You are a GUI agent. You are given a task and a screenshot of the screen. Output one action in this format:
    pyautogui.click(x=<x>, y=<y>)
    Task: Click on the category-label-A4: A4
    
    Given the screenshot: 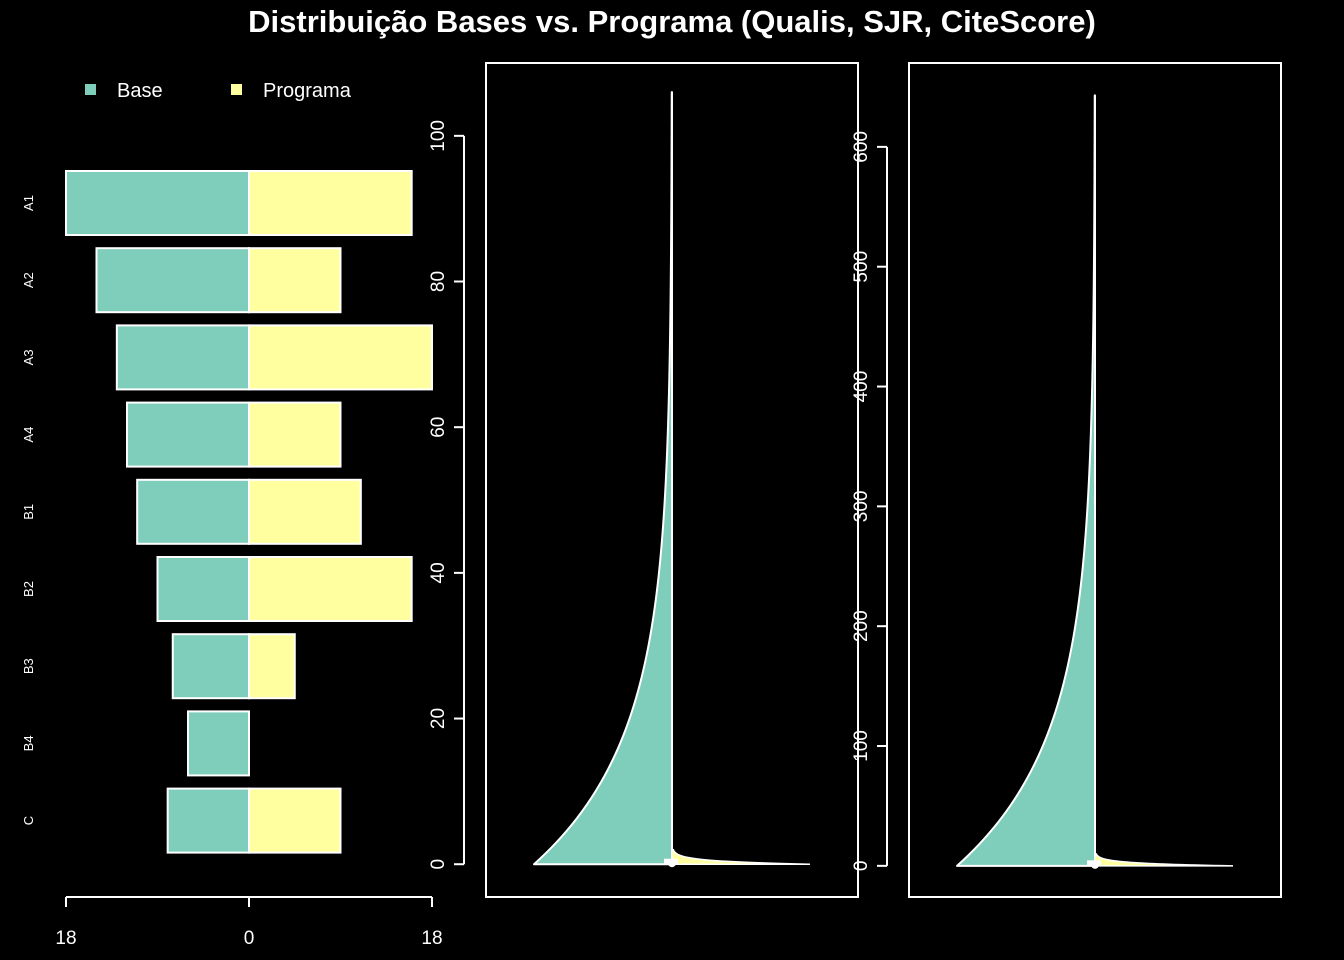 What is the action you would take?
    pyautogui.click(x=28, y=435)
    